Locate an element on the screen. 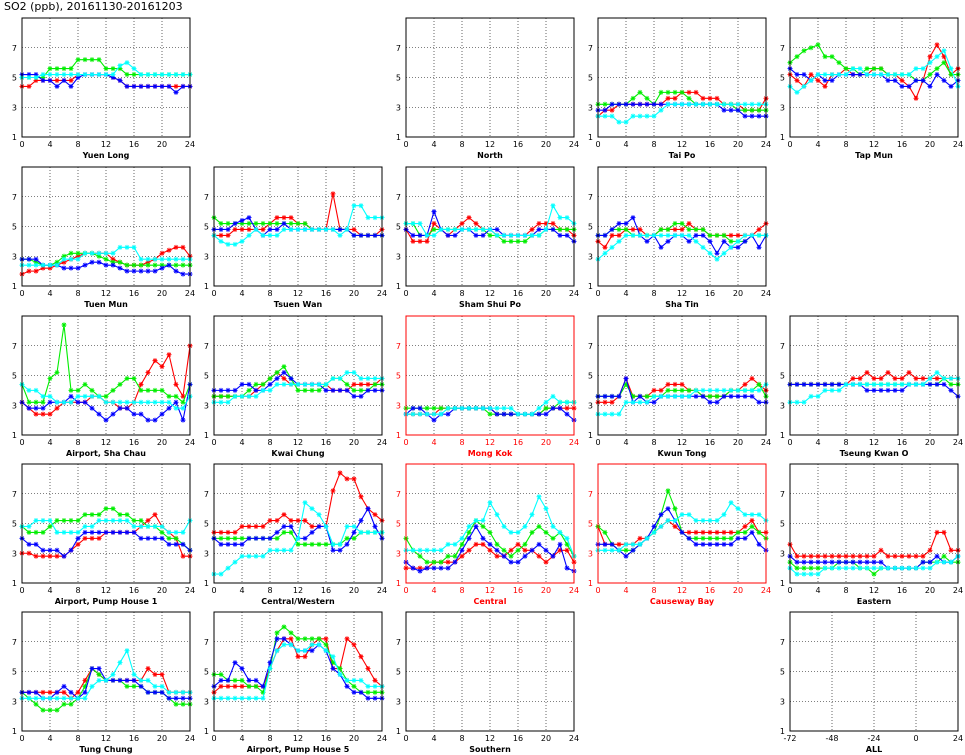 The image size is (965, 755). y-tick-label: 5 is located at coordinates (590, 376).